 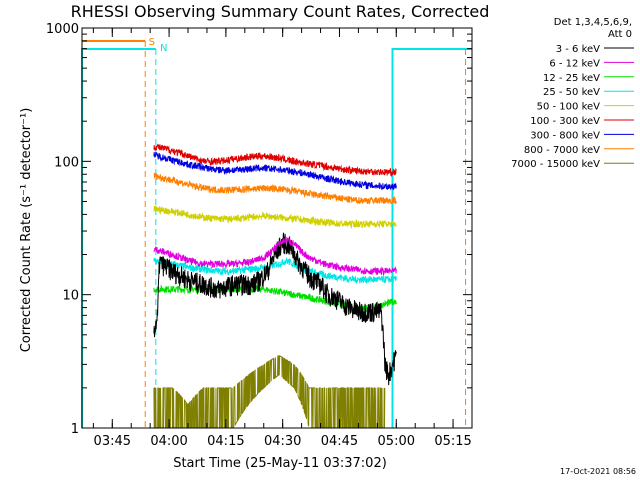 What do you see at coordinates (555, 164) in the screenshot?
I see `legend-label: 7000 - 15000 keV` at bounding box center [555, 164].